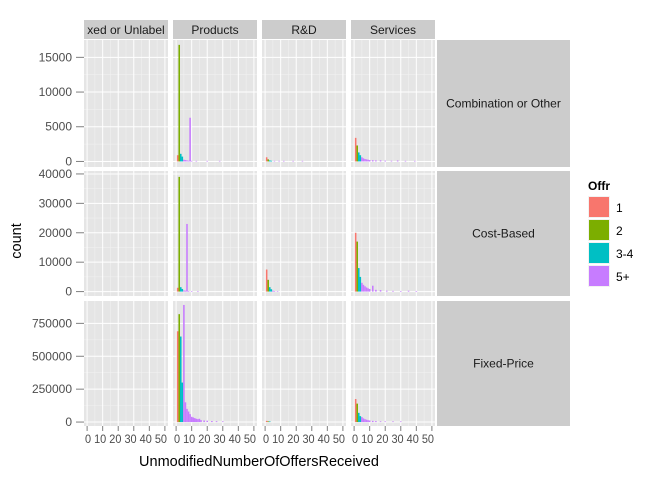 This screenshot has height=485, width=672. What do you see at coordinates (52, 323) in the screenshot?
I see `y-tick-label: 750000` at bounding box center [52, 323].